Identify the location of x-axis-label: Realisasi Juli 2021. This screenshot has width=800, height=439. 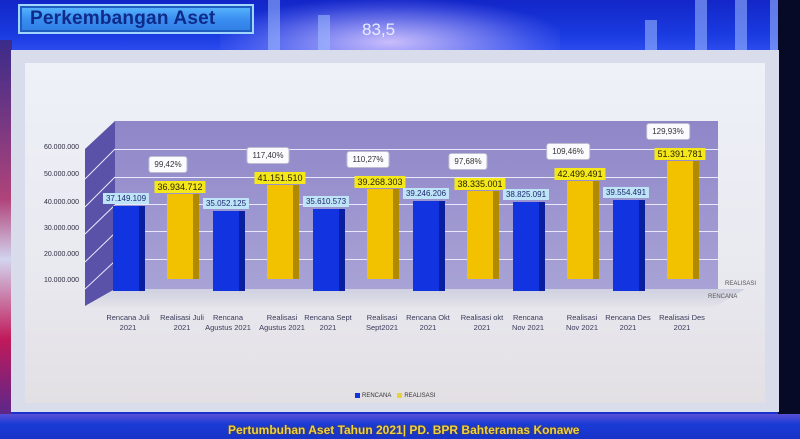
(182, 323).